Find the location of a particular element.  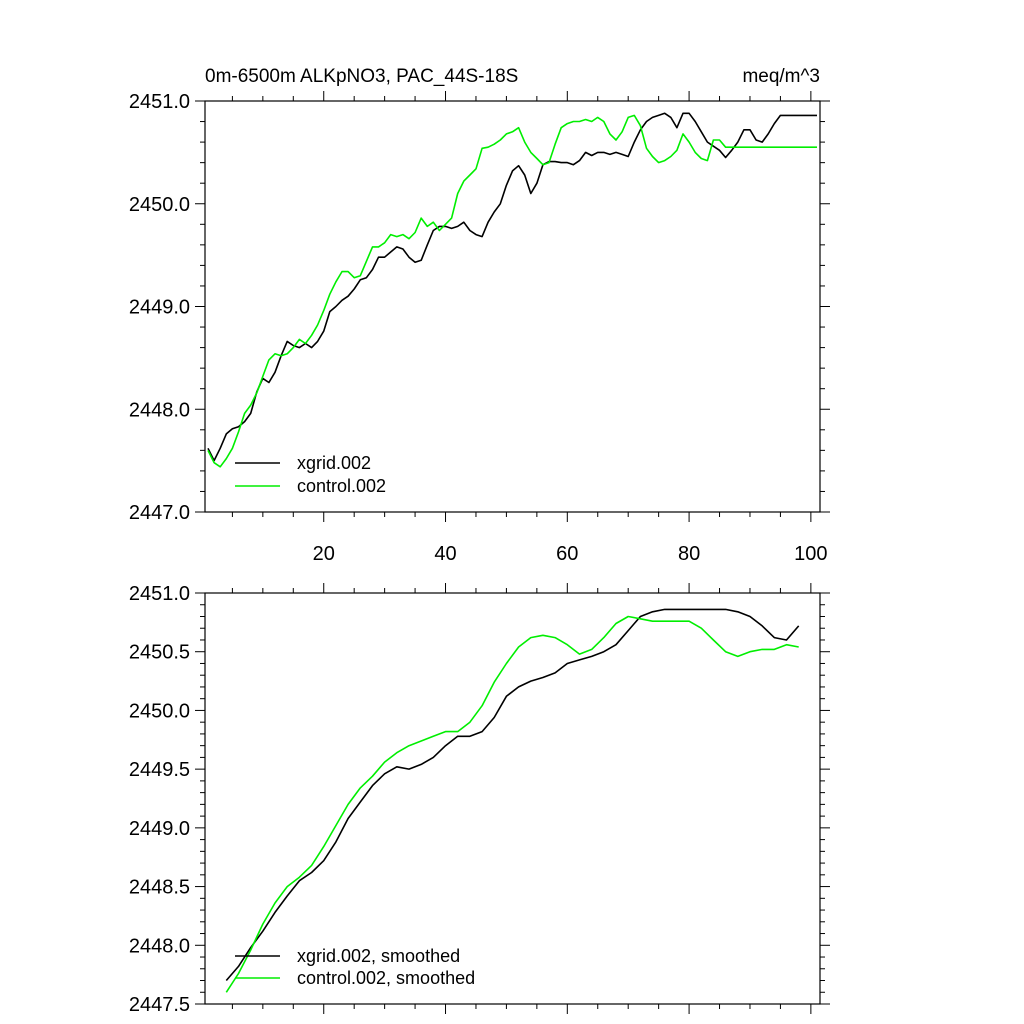

legend-label: xgrid.002 is located at coordinates (334, 463).